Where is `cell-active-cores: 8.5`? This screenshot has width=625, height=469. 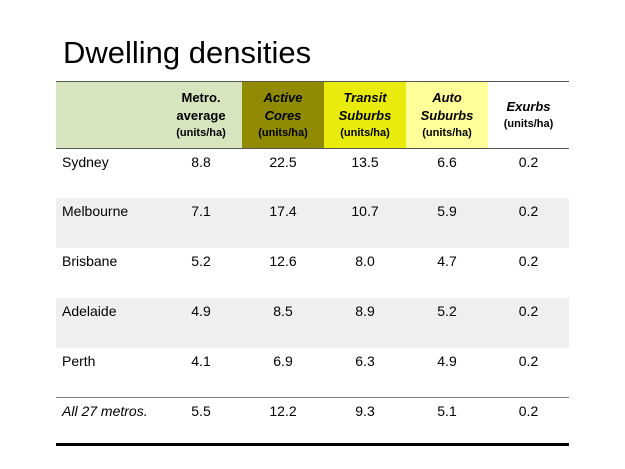
cell-active-cores: 8.5 is located at coordinates (283, 310).